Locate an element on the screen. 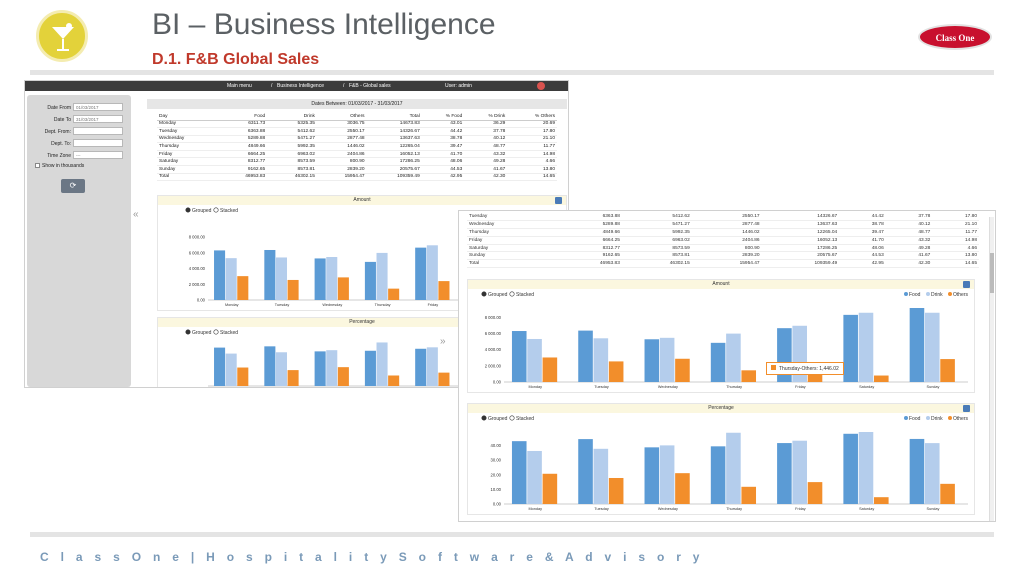  table-cell: 48.77 is located at coordinates (486, 146).